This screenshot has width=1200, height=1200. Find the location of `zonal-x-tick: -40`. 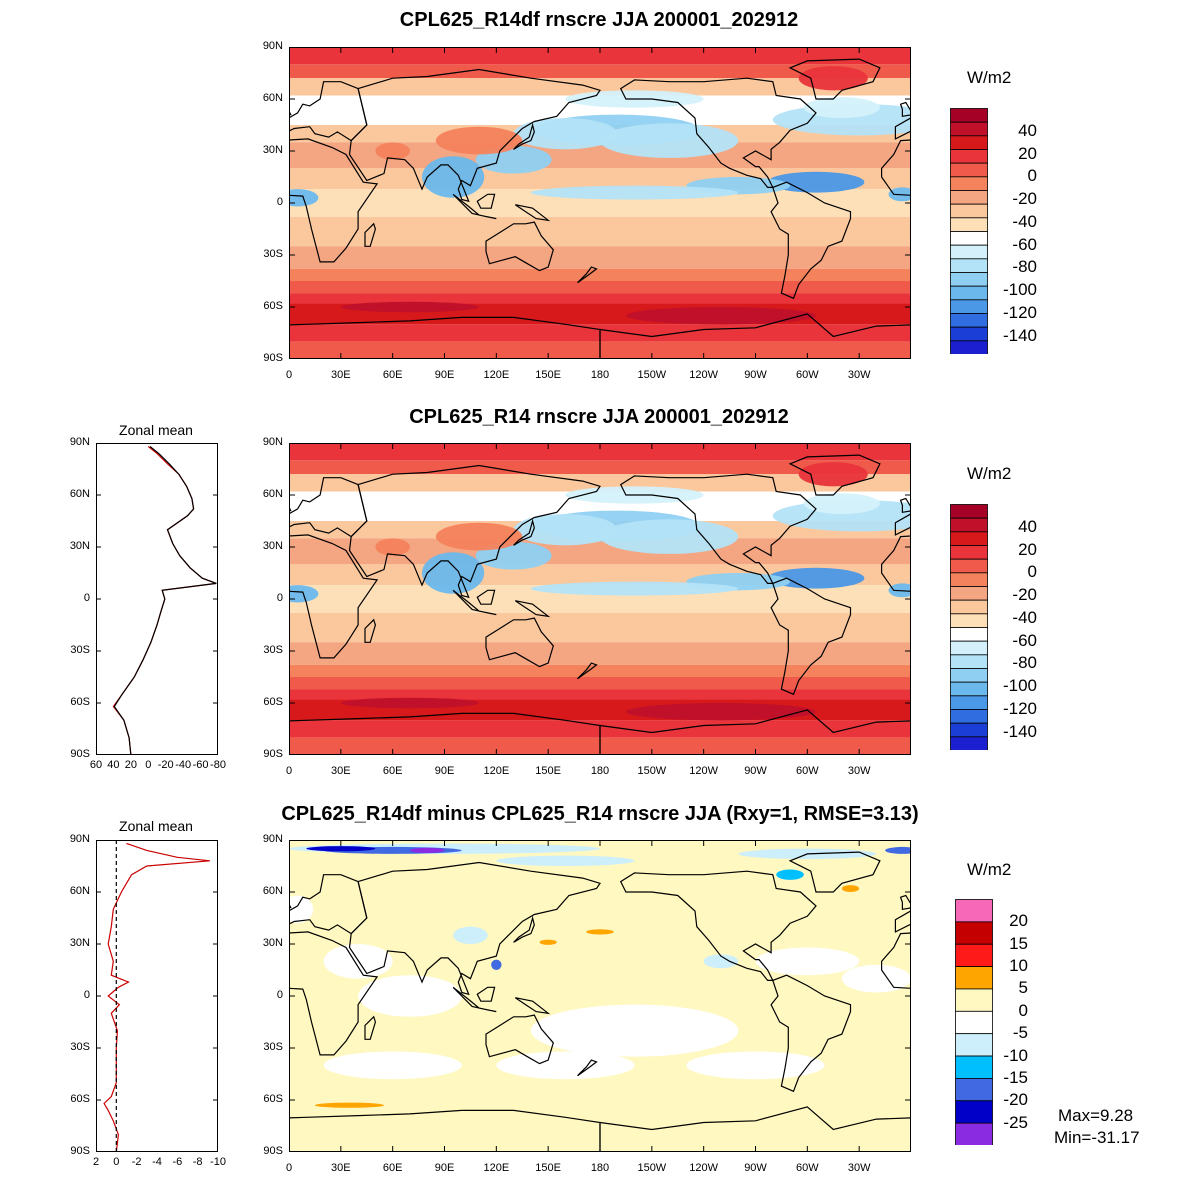

zonal-x-tick: -40 is located at coordinates (183, 765).